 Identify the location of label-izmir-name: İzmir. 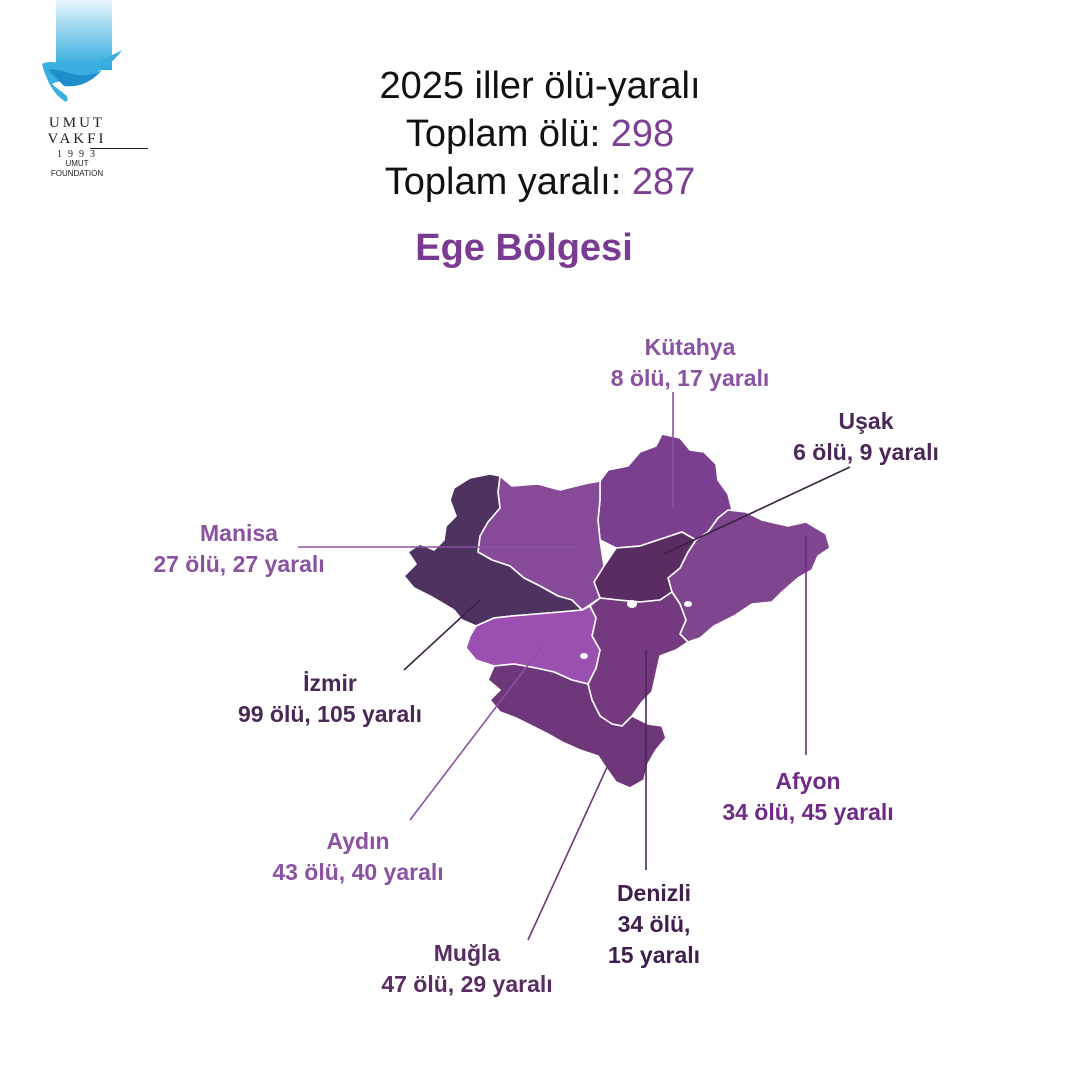
(330, 683).